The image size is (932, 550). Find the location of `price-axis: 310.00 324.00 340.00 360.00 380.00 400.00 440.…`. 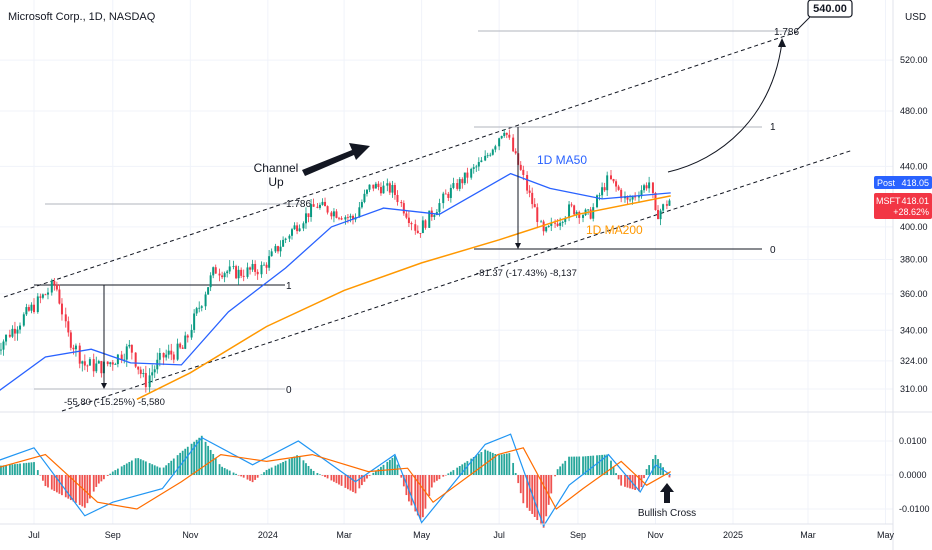

price-axis: 310.00 324.00 340.00 360.00 380.00 400.00 440.… is located at coordinates (914, 224).